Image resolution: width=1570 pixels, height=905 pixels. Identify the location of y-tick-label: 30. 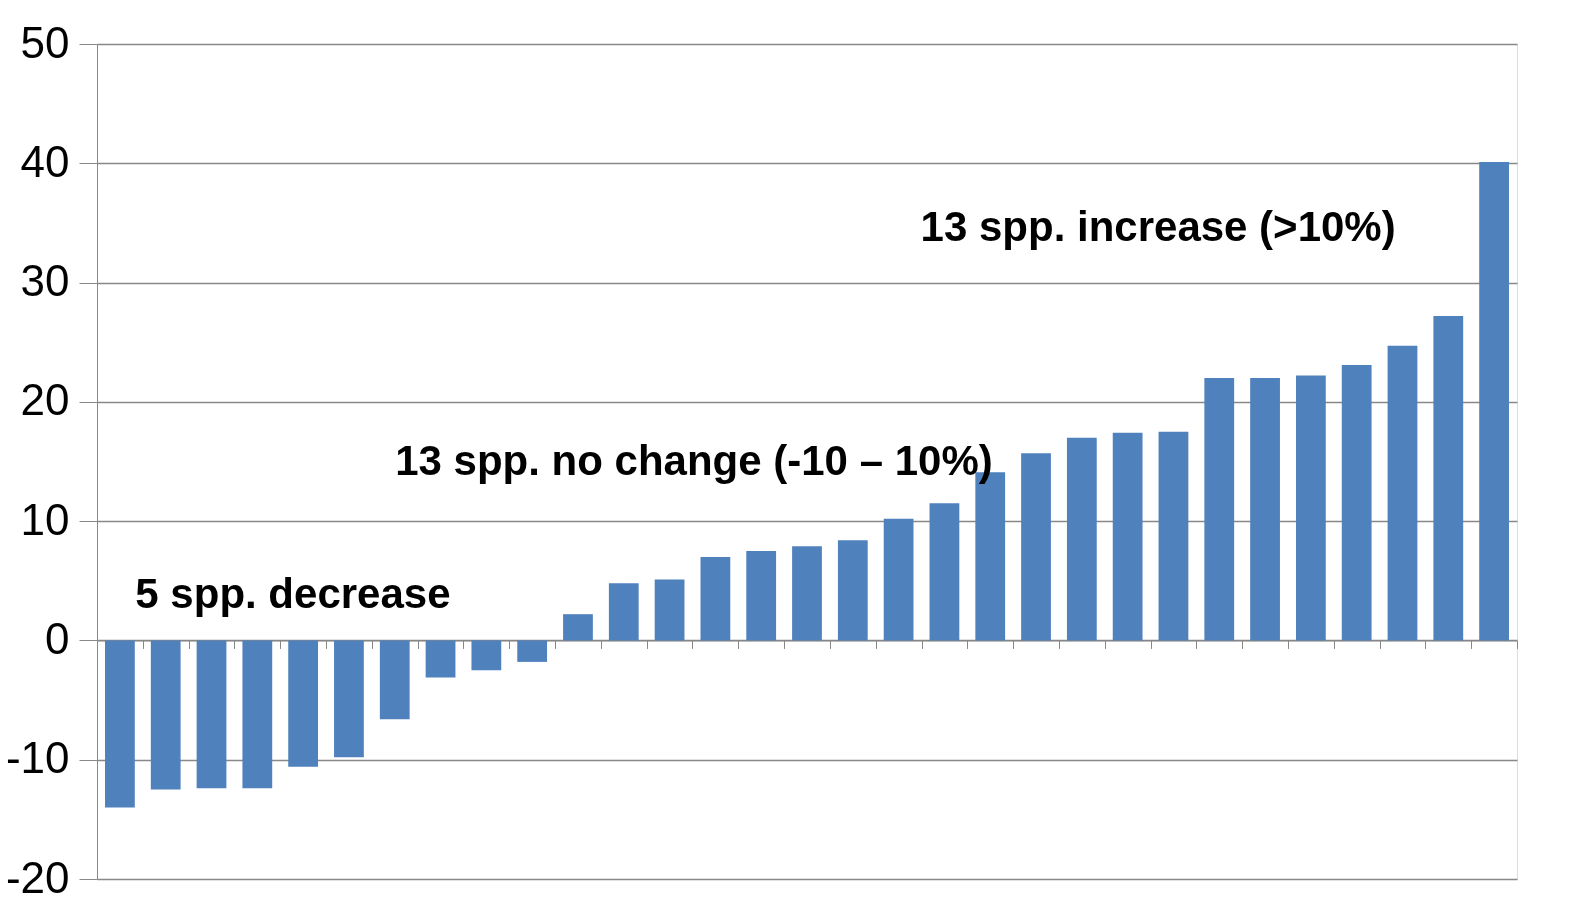
(45, 281).